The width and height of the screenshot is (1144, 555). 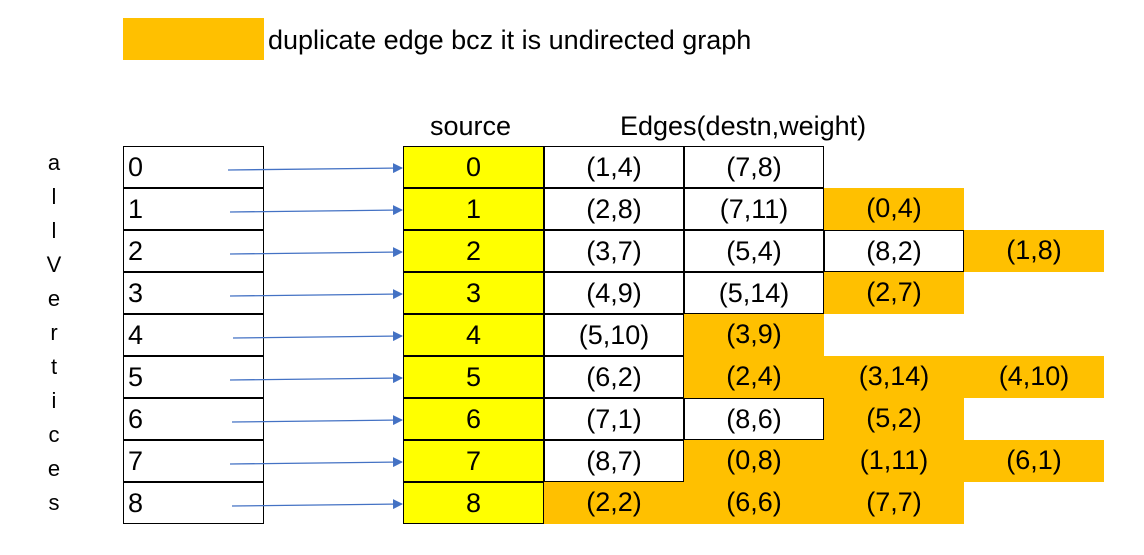 I want to click on legend-swatch, so click(x=193, y=39).